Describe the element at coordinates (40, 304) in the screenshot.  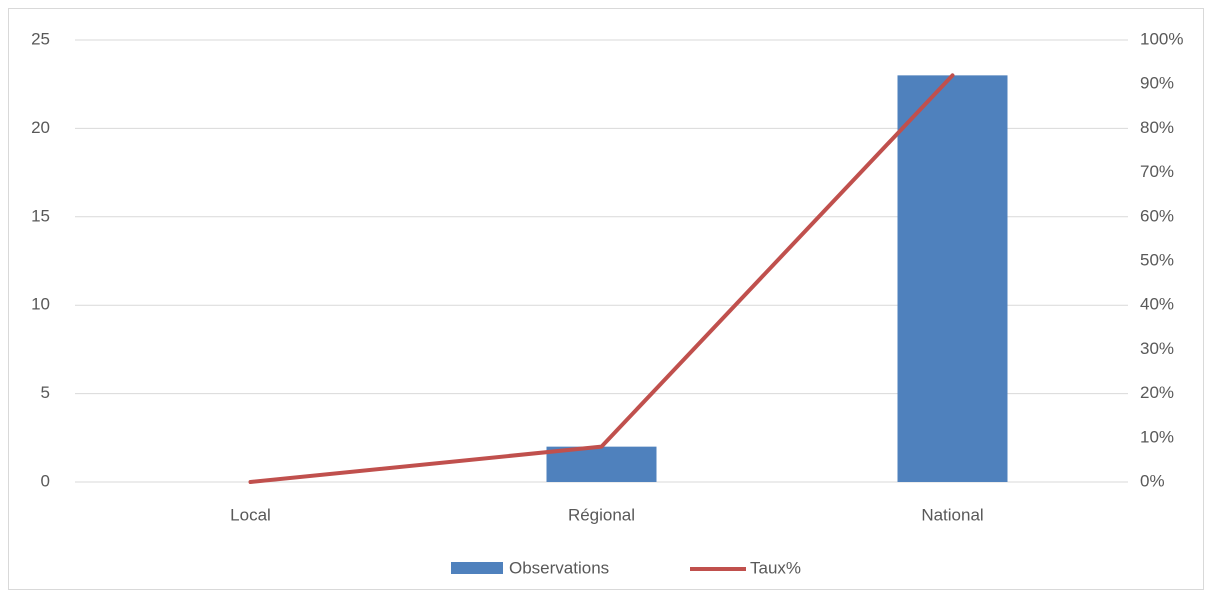
I see `y-tick-label: 10` at that location.